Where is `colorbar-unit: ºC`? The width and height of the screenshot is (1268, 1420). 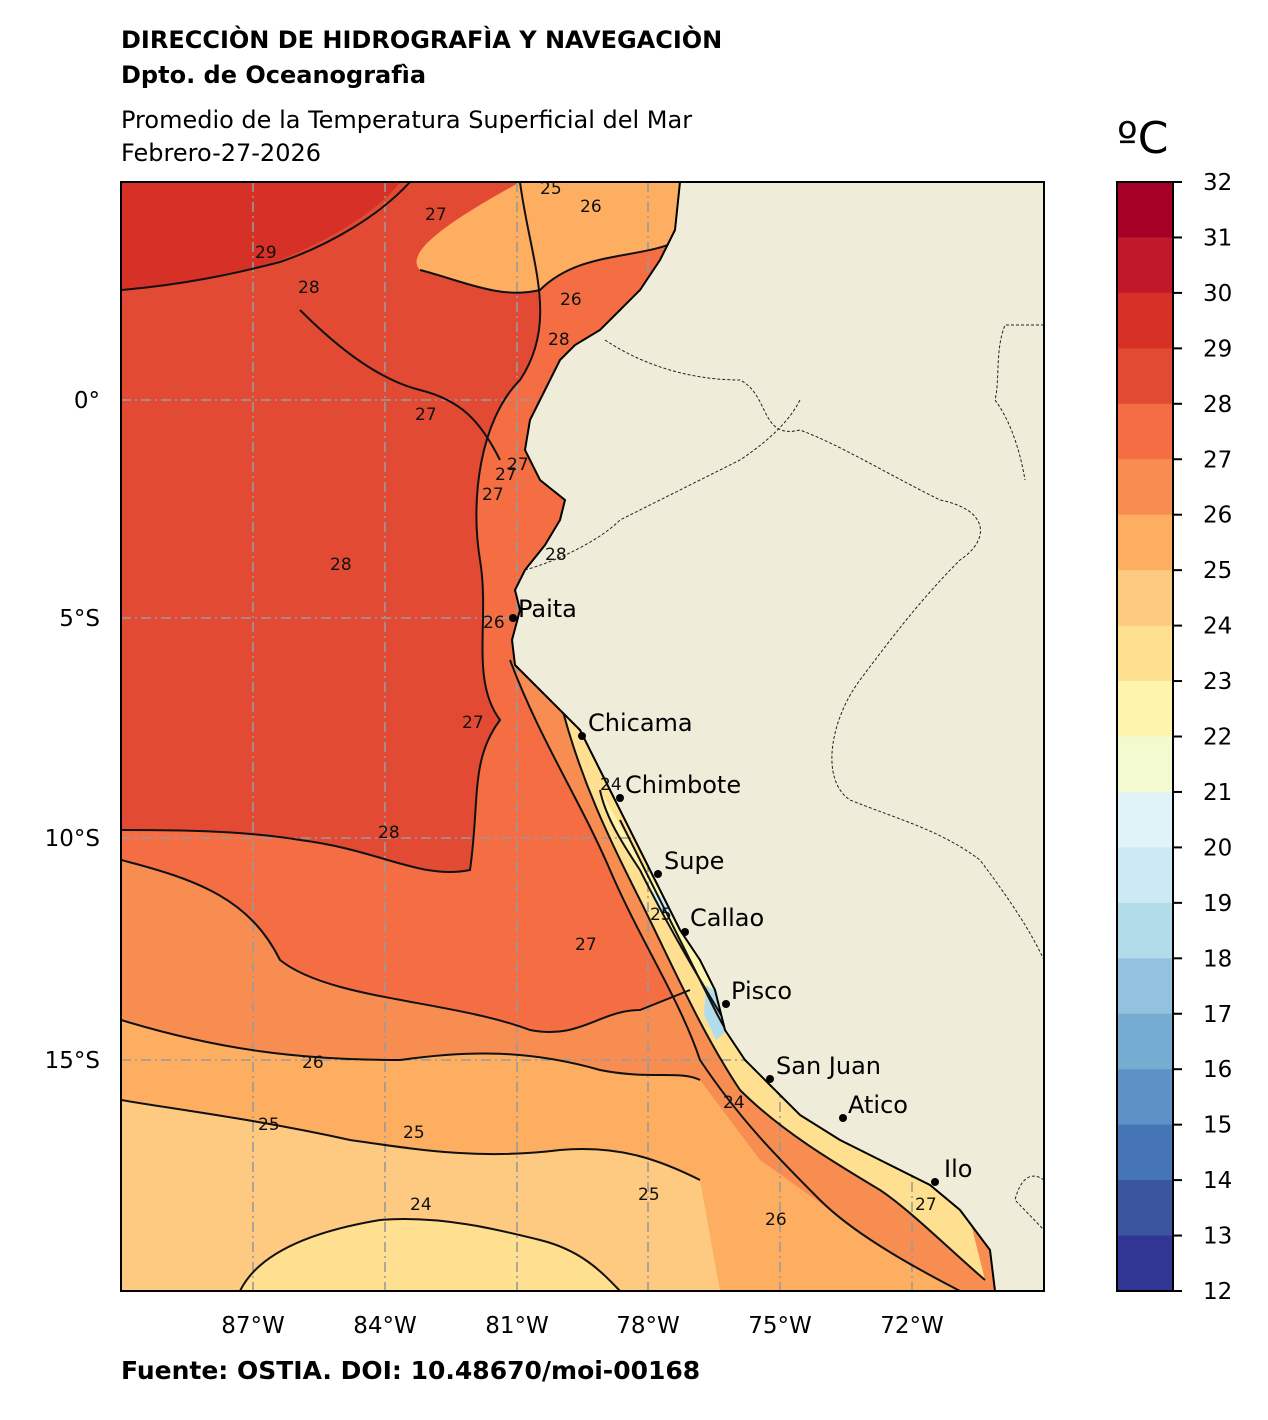 colorbar-unit: ºC is located at coordinates (1143, 138).